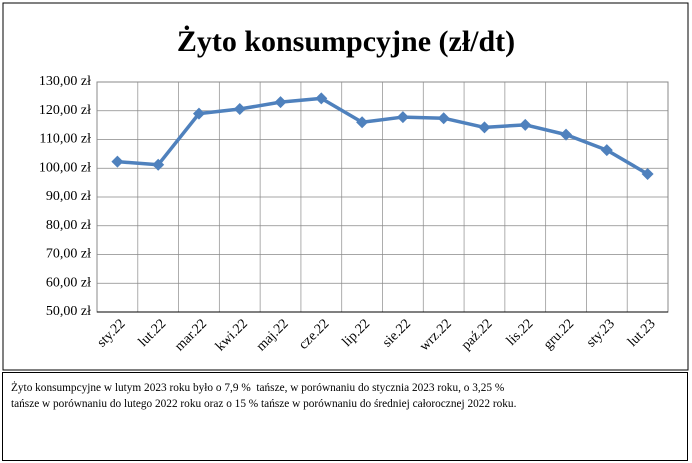 The height and width of the screenshot is (463, 692). Describe the element at coordinates (65, 81) in the screenshot. I see `y-tick-label: 130,00 zł` at that location.